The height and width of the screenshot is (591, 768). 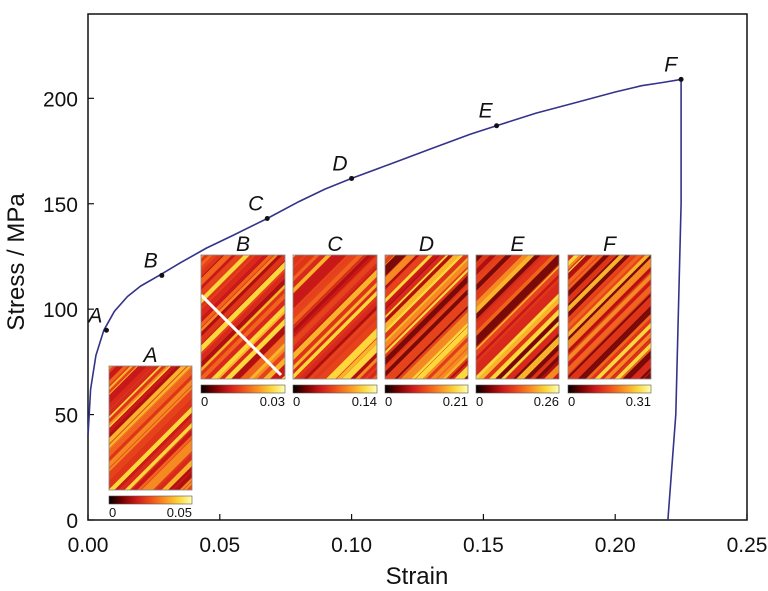 I want to click on x-tick-label: 0.25, so click(x=747, y=545).